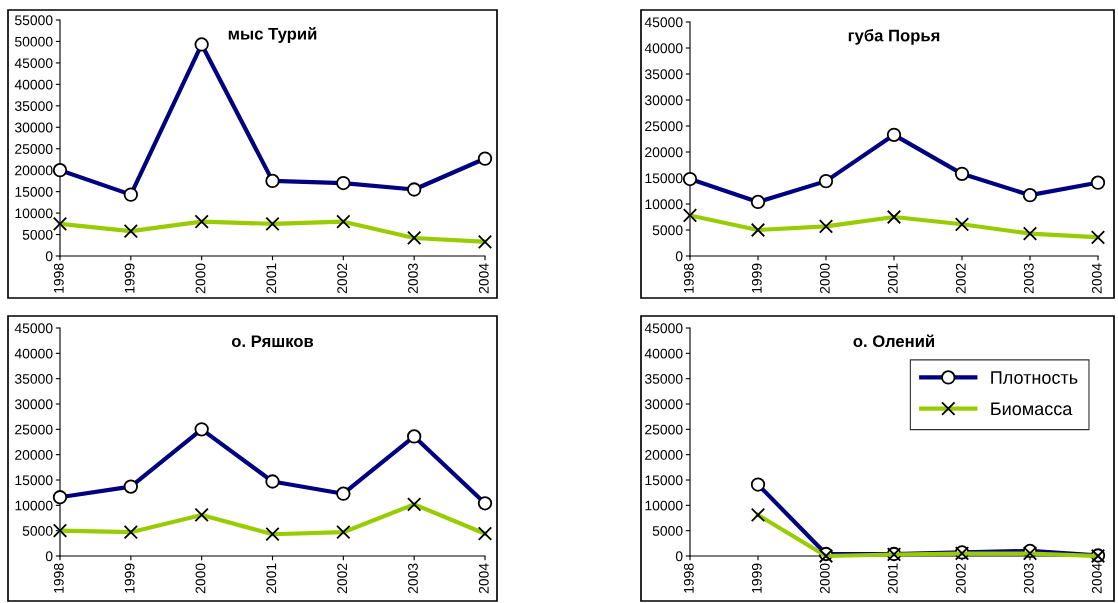 Image resolution: width=1118 pixels, height=603 pixels. Describe the element at coordinates (1034, 377) in the screenshot. I see `legend-label: Плотность` at that location.